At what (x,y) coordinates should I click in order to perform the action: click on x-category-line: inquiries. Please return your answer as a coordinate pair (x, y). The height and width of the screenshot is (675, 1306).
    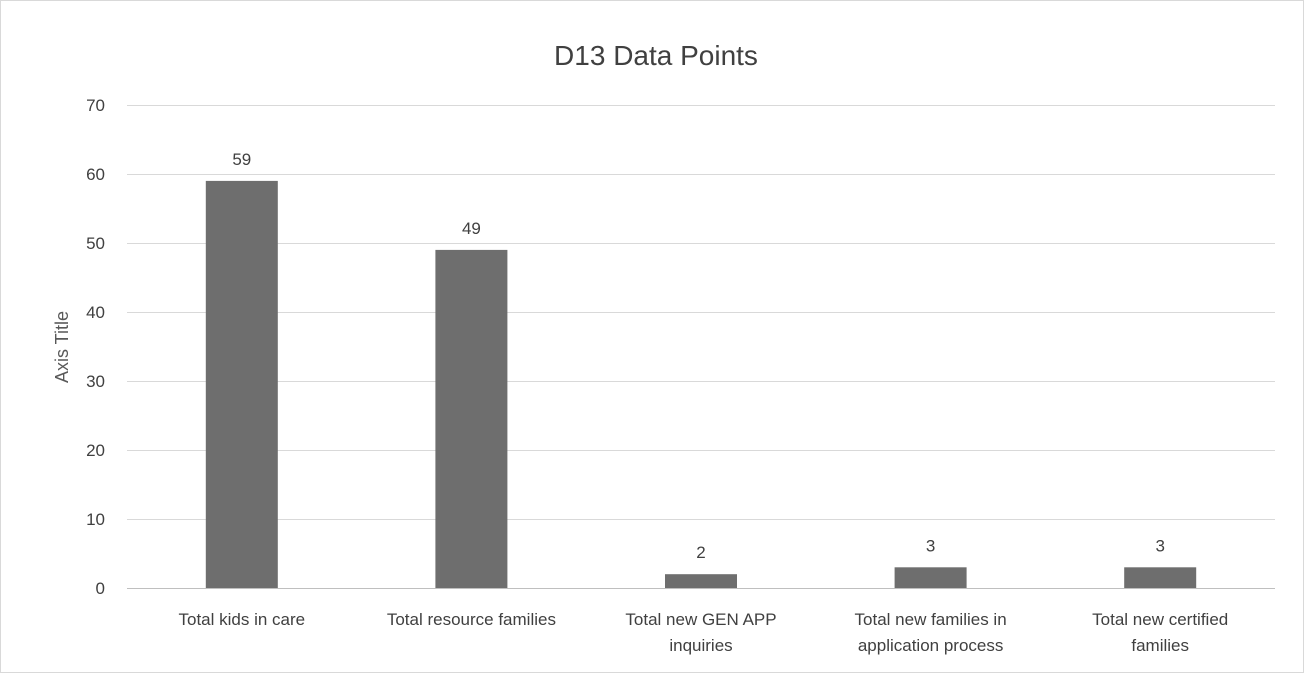
    Looking at the image, I should click on (700, 645).